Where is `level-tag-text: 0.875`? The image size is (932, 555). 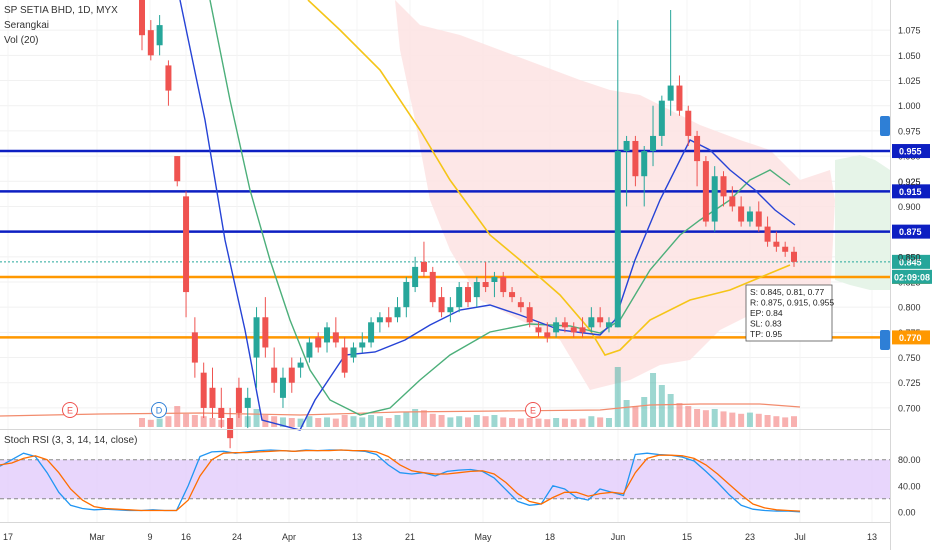
level-tag-text: 0.875 is located at coordinates (910, 232).